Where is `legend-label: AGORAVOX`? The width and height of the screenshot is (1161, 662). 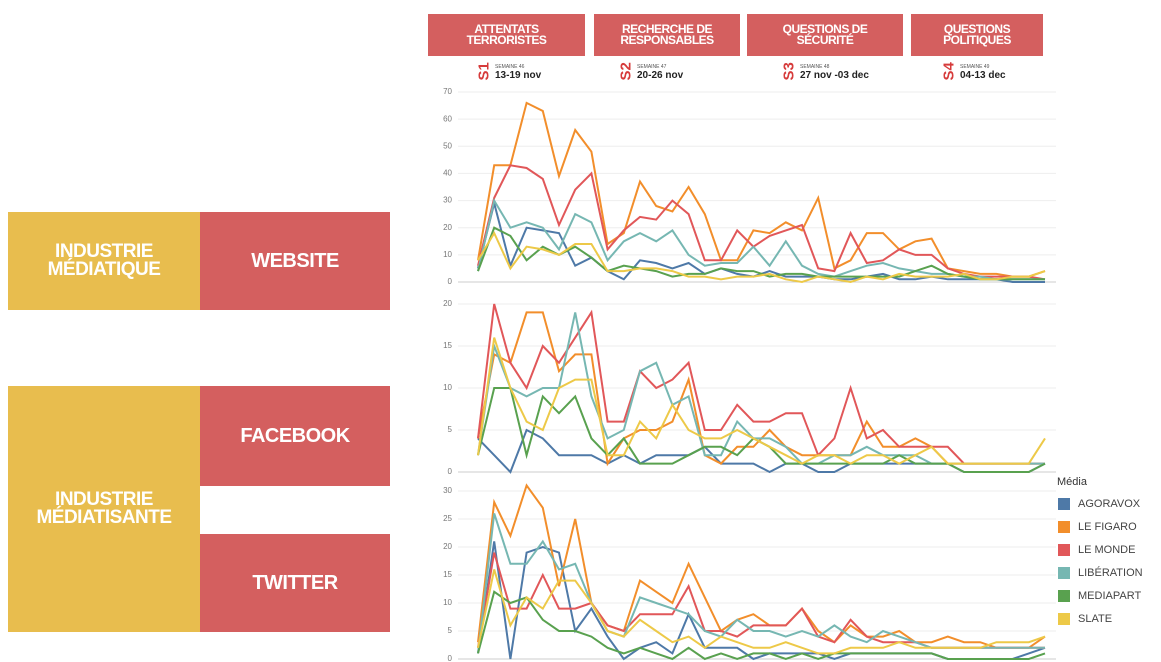 legend-label: AGORAVOX is located at coordinates (1109, 504).